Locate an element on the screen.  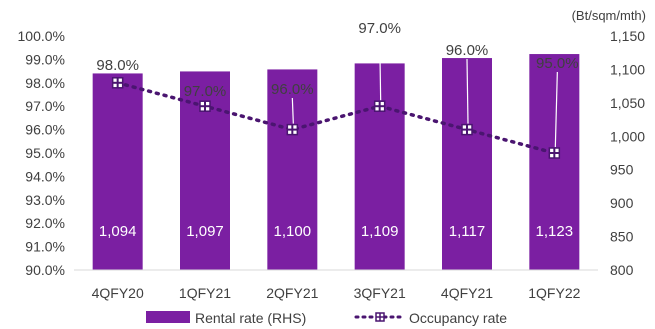
bar-value-label-1QFY22: 1,123 is located at coordinates (555, 231).